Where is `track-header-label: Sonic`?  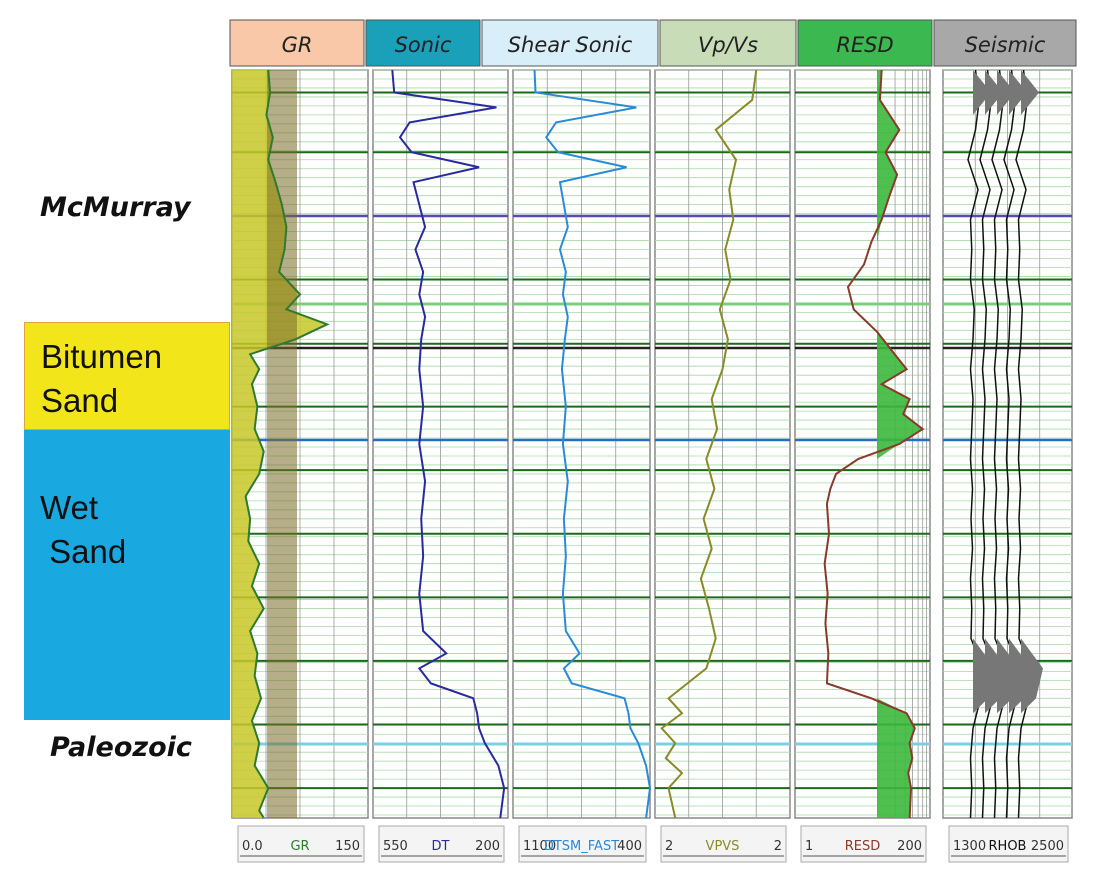
track-header-label: Sonic is located at coordinates (423, 45).